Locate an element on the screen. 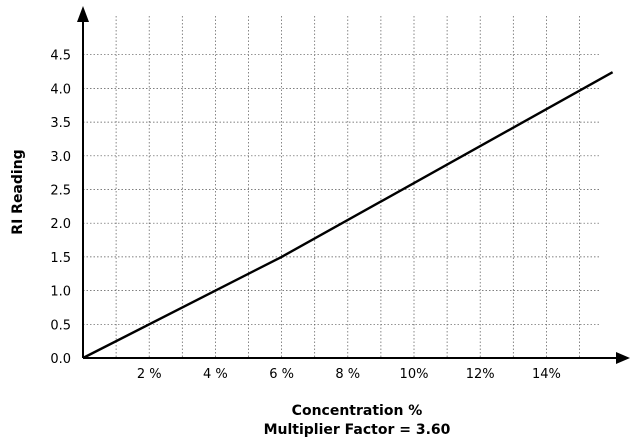  y-tick-label: 0.0 is located at coordinates (60, 359).